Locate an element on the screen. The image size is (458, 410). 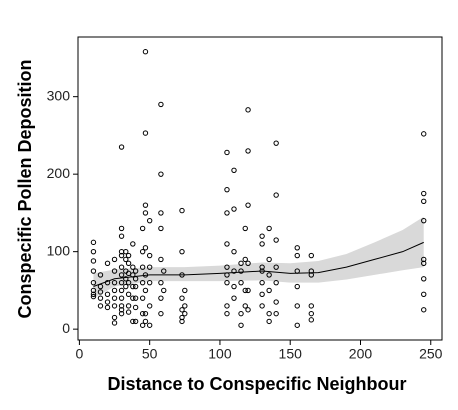
confidence-band is located at coordinates (258, 257).